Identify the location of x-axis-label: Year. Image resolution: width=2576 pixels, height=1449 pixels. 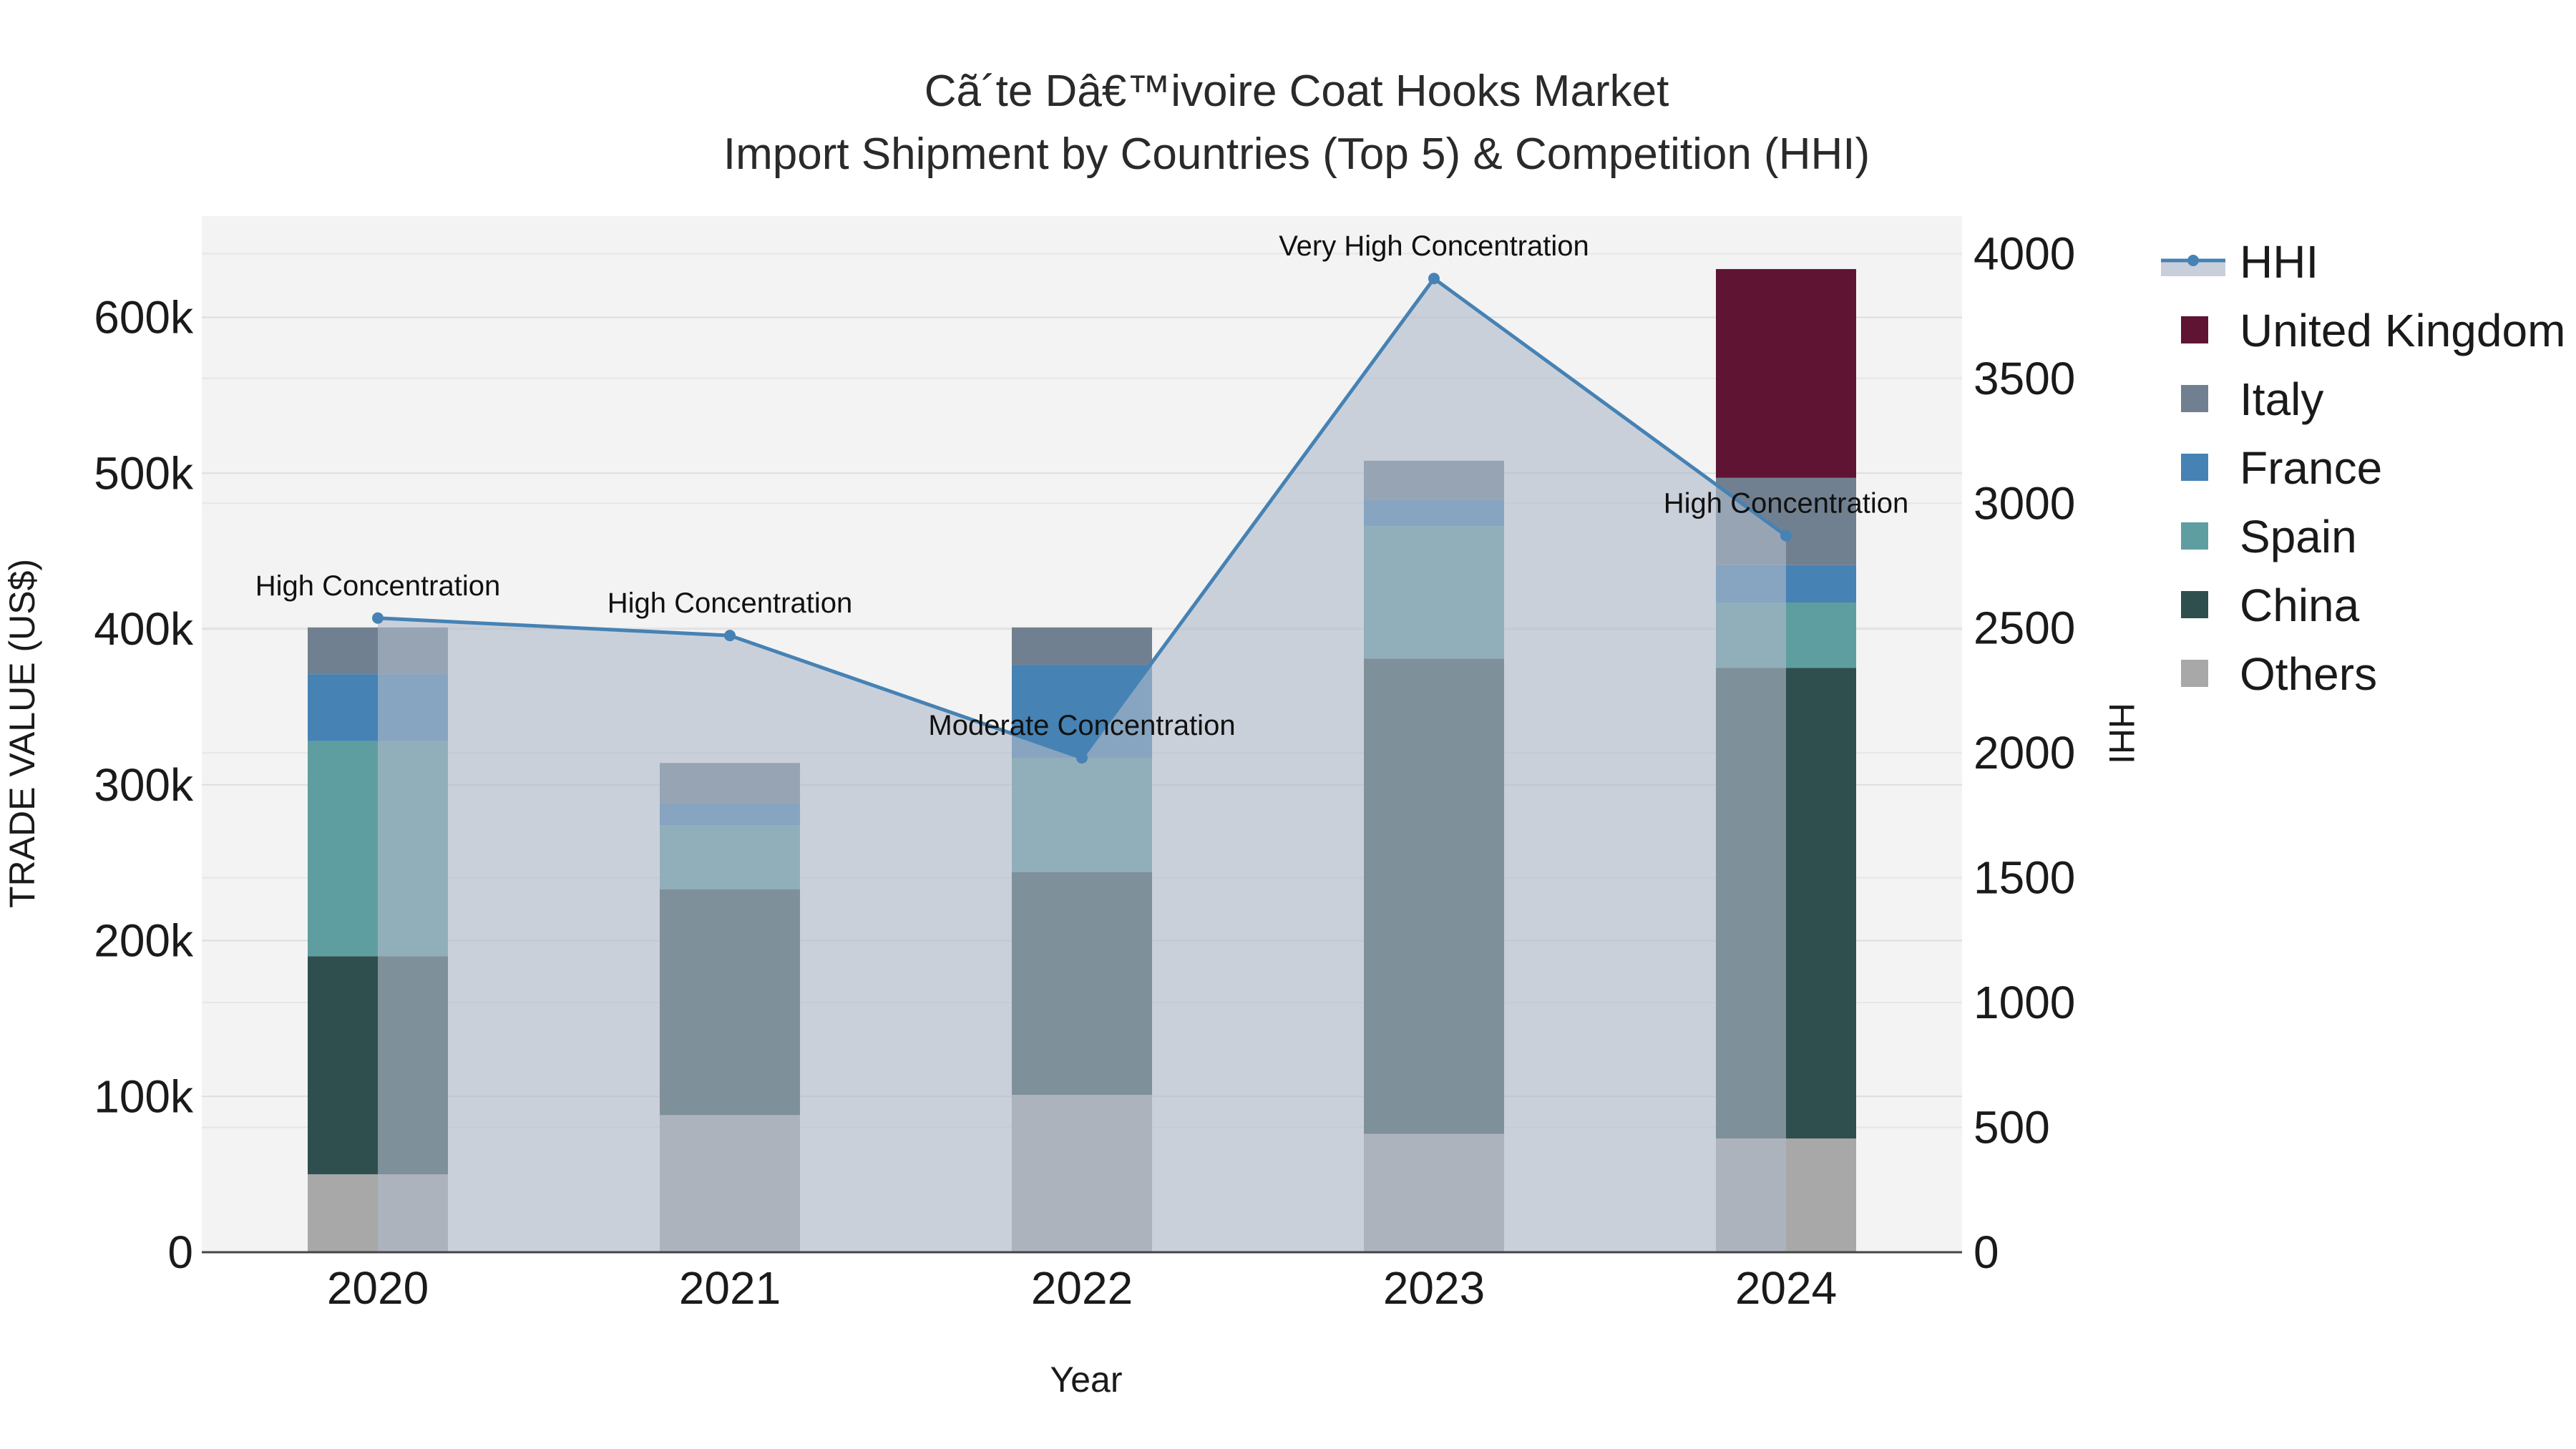
(1086, 1380).